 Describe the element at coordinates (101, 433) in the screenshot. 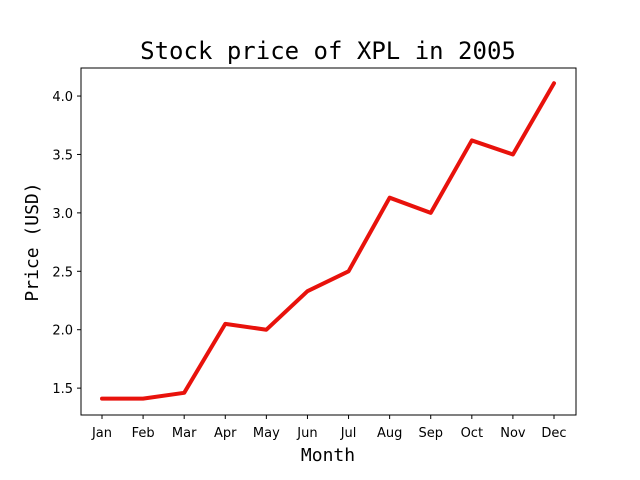

I see `x-tick-label: Jan` at that location.